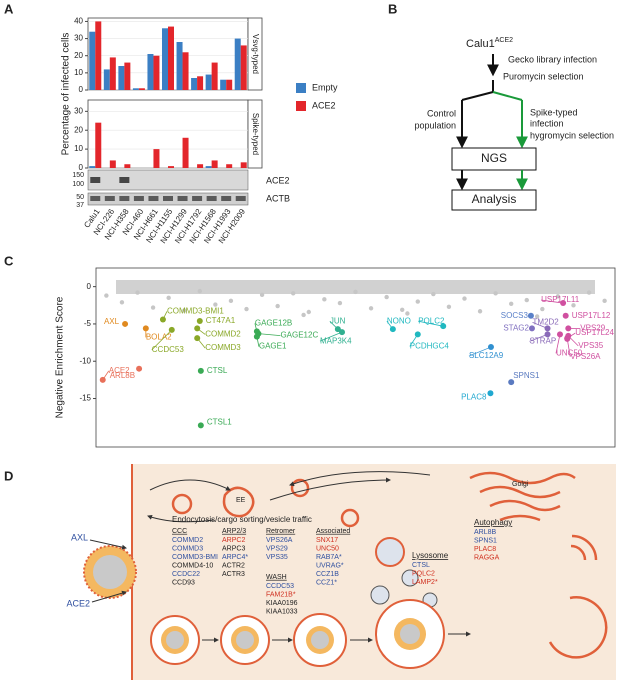 The width and height of the screenshot is (630, 683). What do you see at coordinates (278, 198) in the screenshot?
I see `blot-label: ACTB` at bounding box center [278, 198].